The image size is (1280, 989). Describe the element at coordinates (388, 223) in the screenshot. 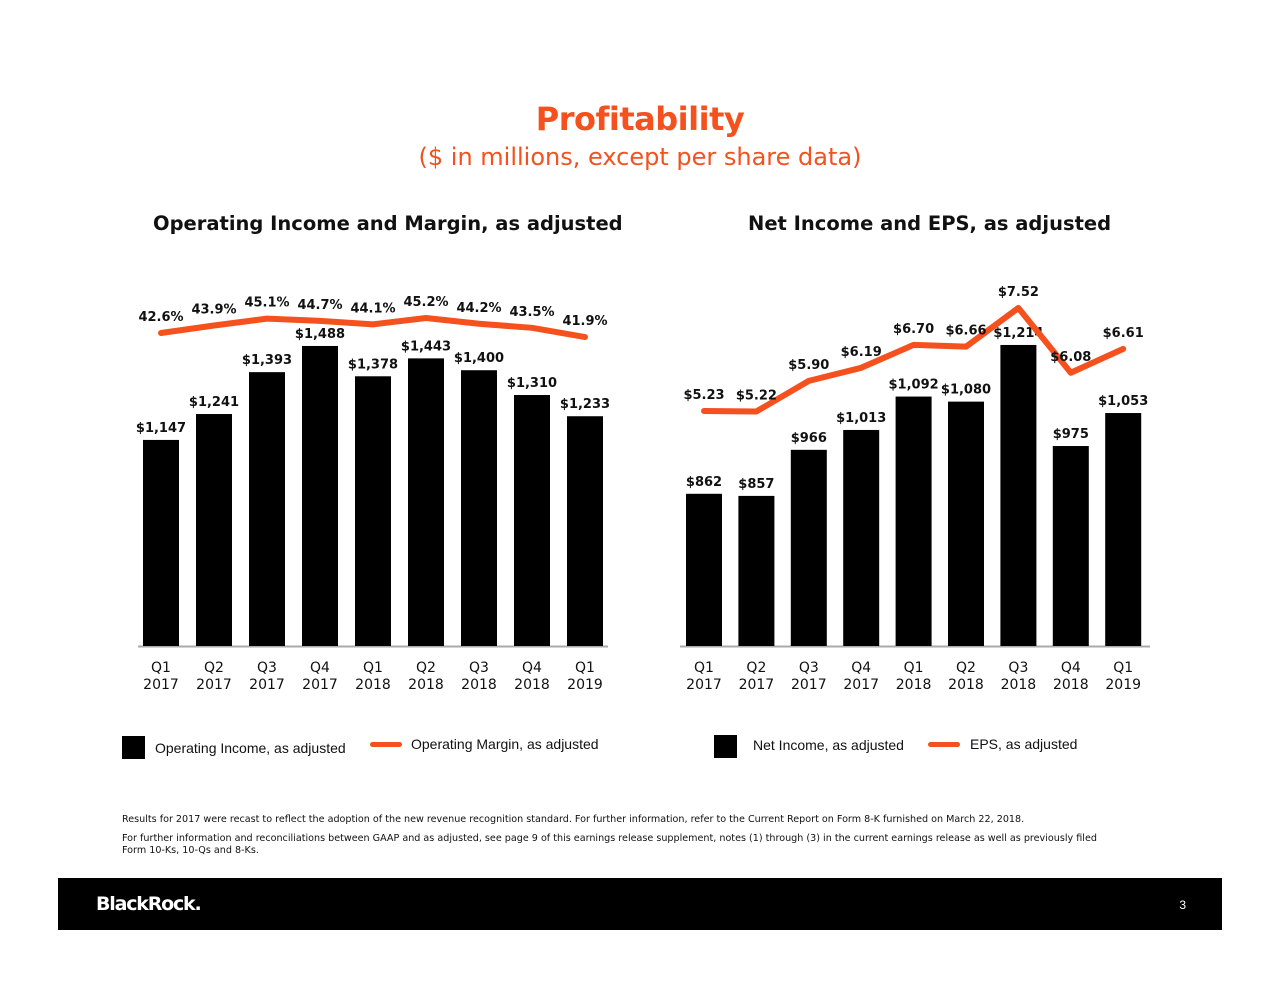

I see `chart-title-operating-income: Operating Income and Margin, as adjusted` at that location.